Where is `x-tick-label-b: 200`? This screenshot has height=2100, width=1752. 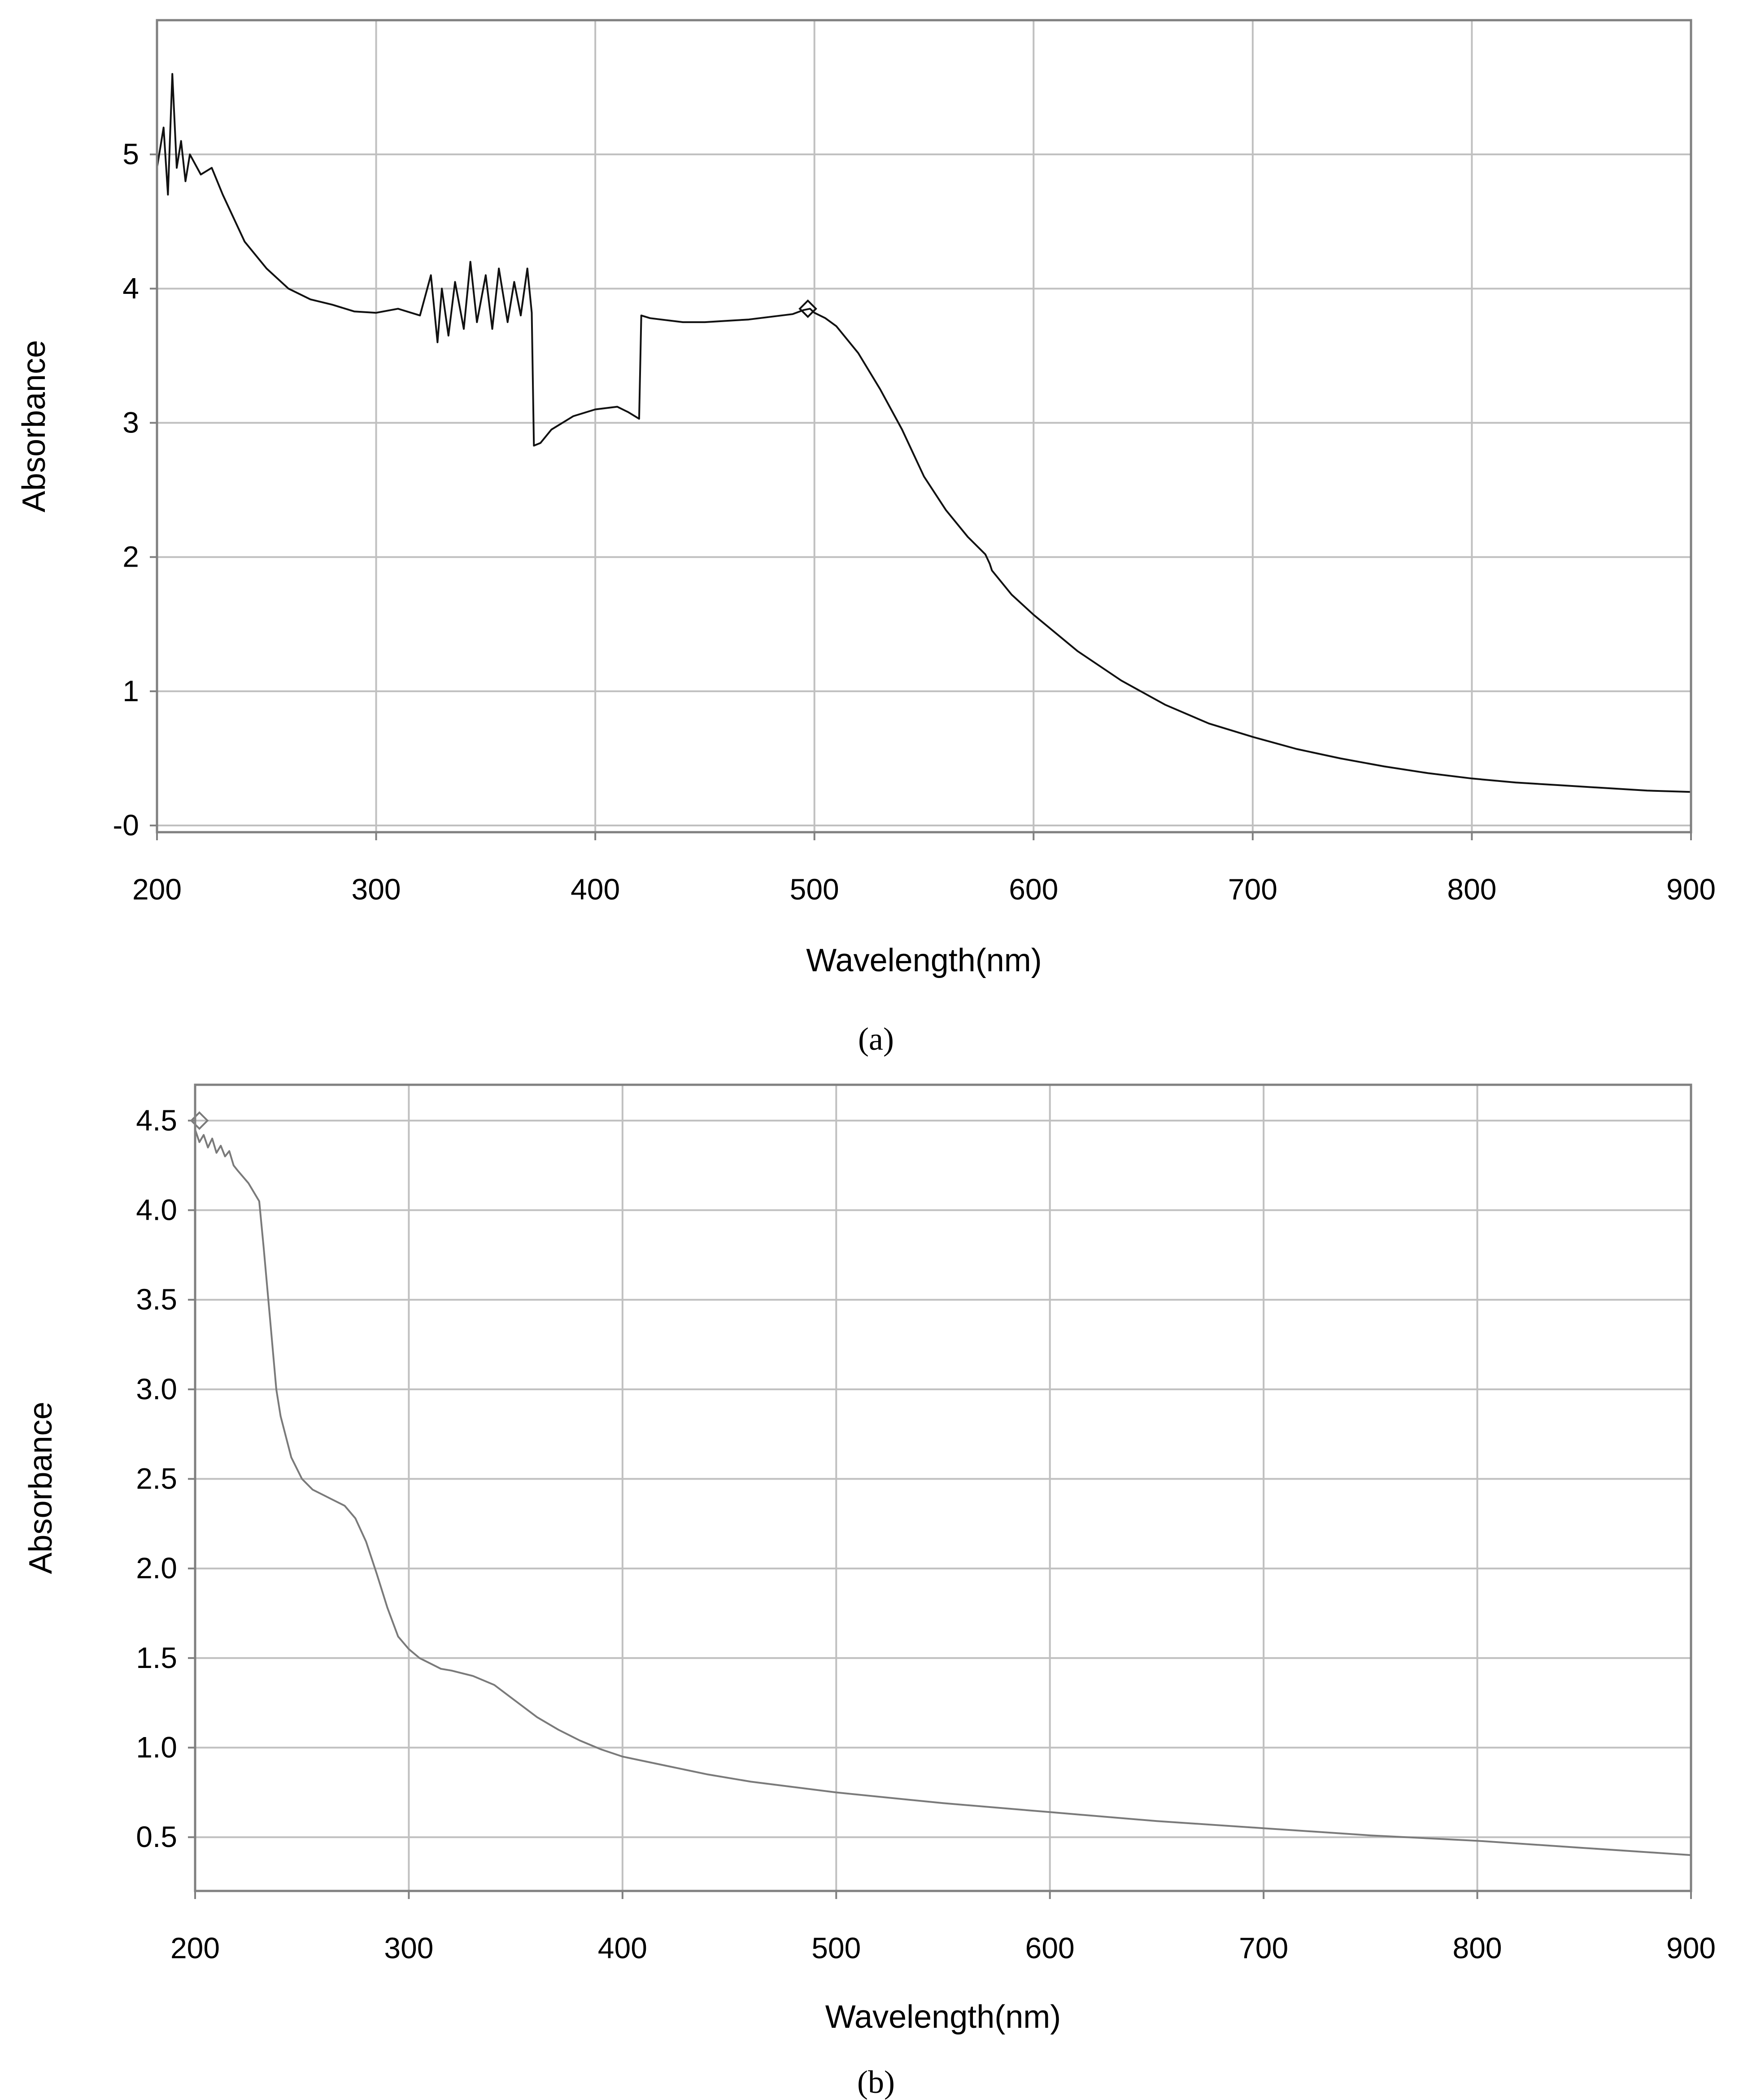
x-tick-label-b: 200 is located at coordinates (195, 1948).